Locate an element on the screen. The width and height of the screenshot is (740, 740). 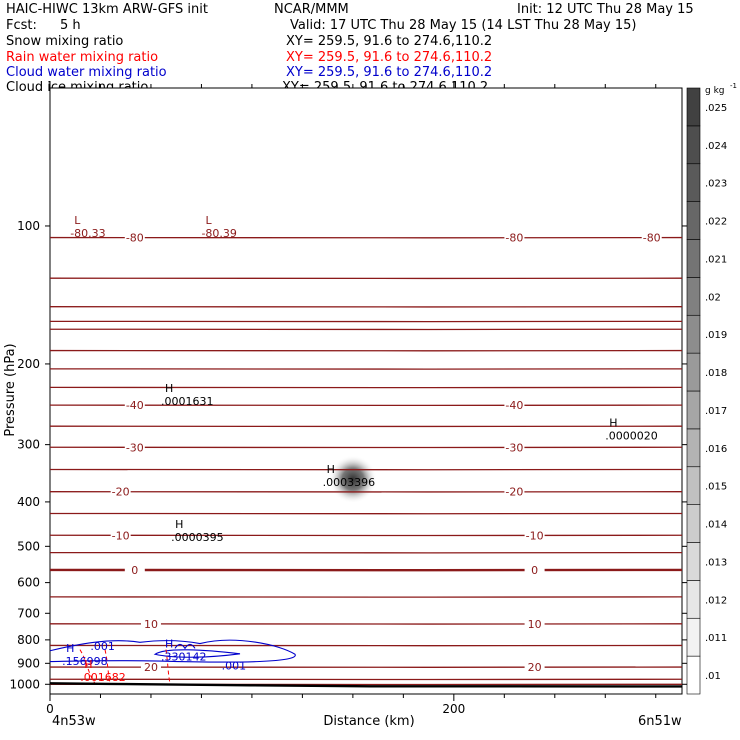
colorbar-label: .01 is located at coordinates (713, 676).